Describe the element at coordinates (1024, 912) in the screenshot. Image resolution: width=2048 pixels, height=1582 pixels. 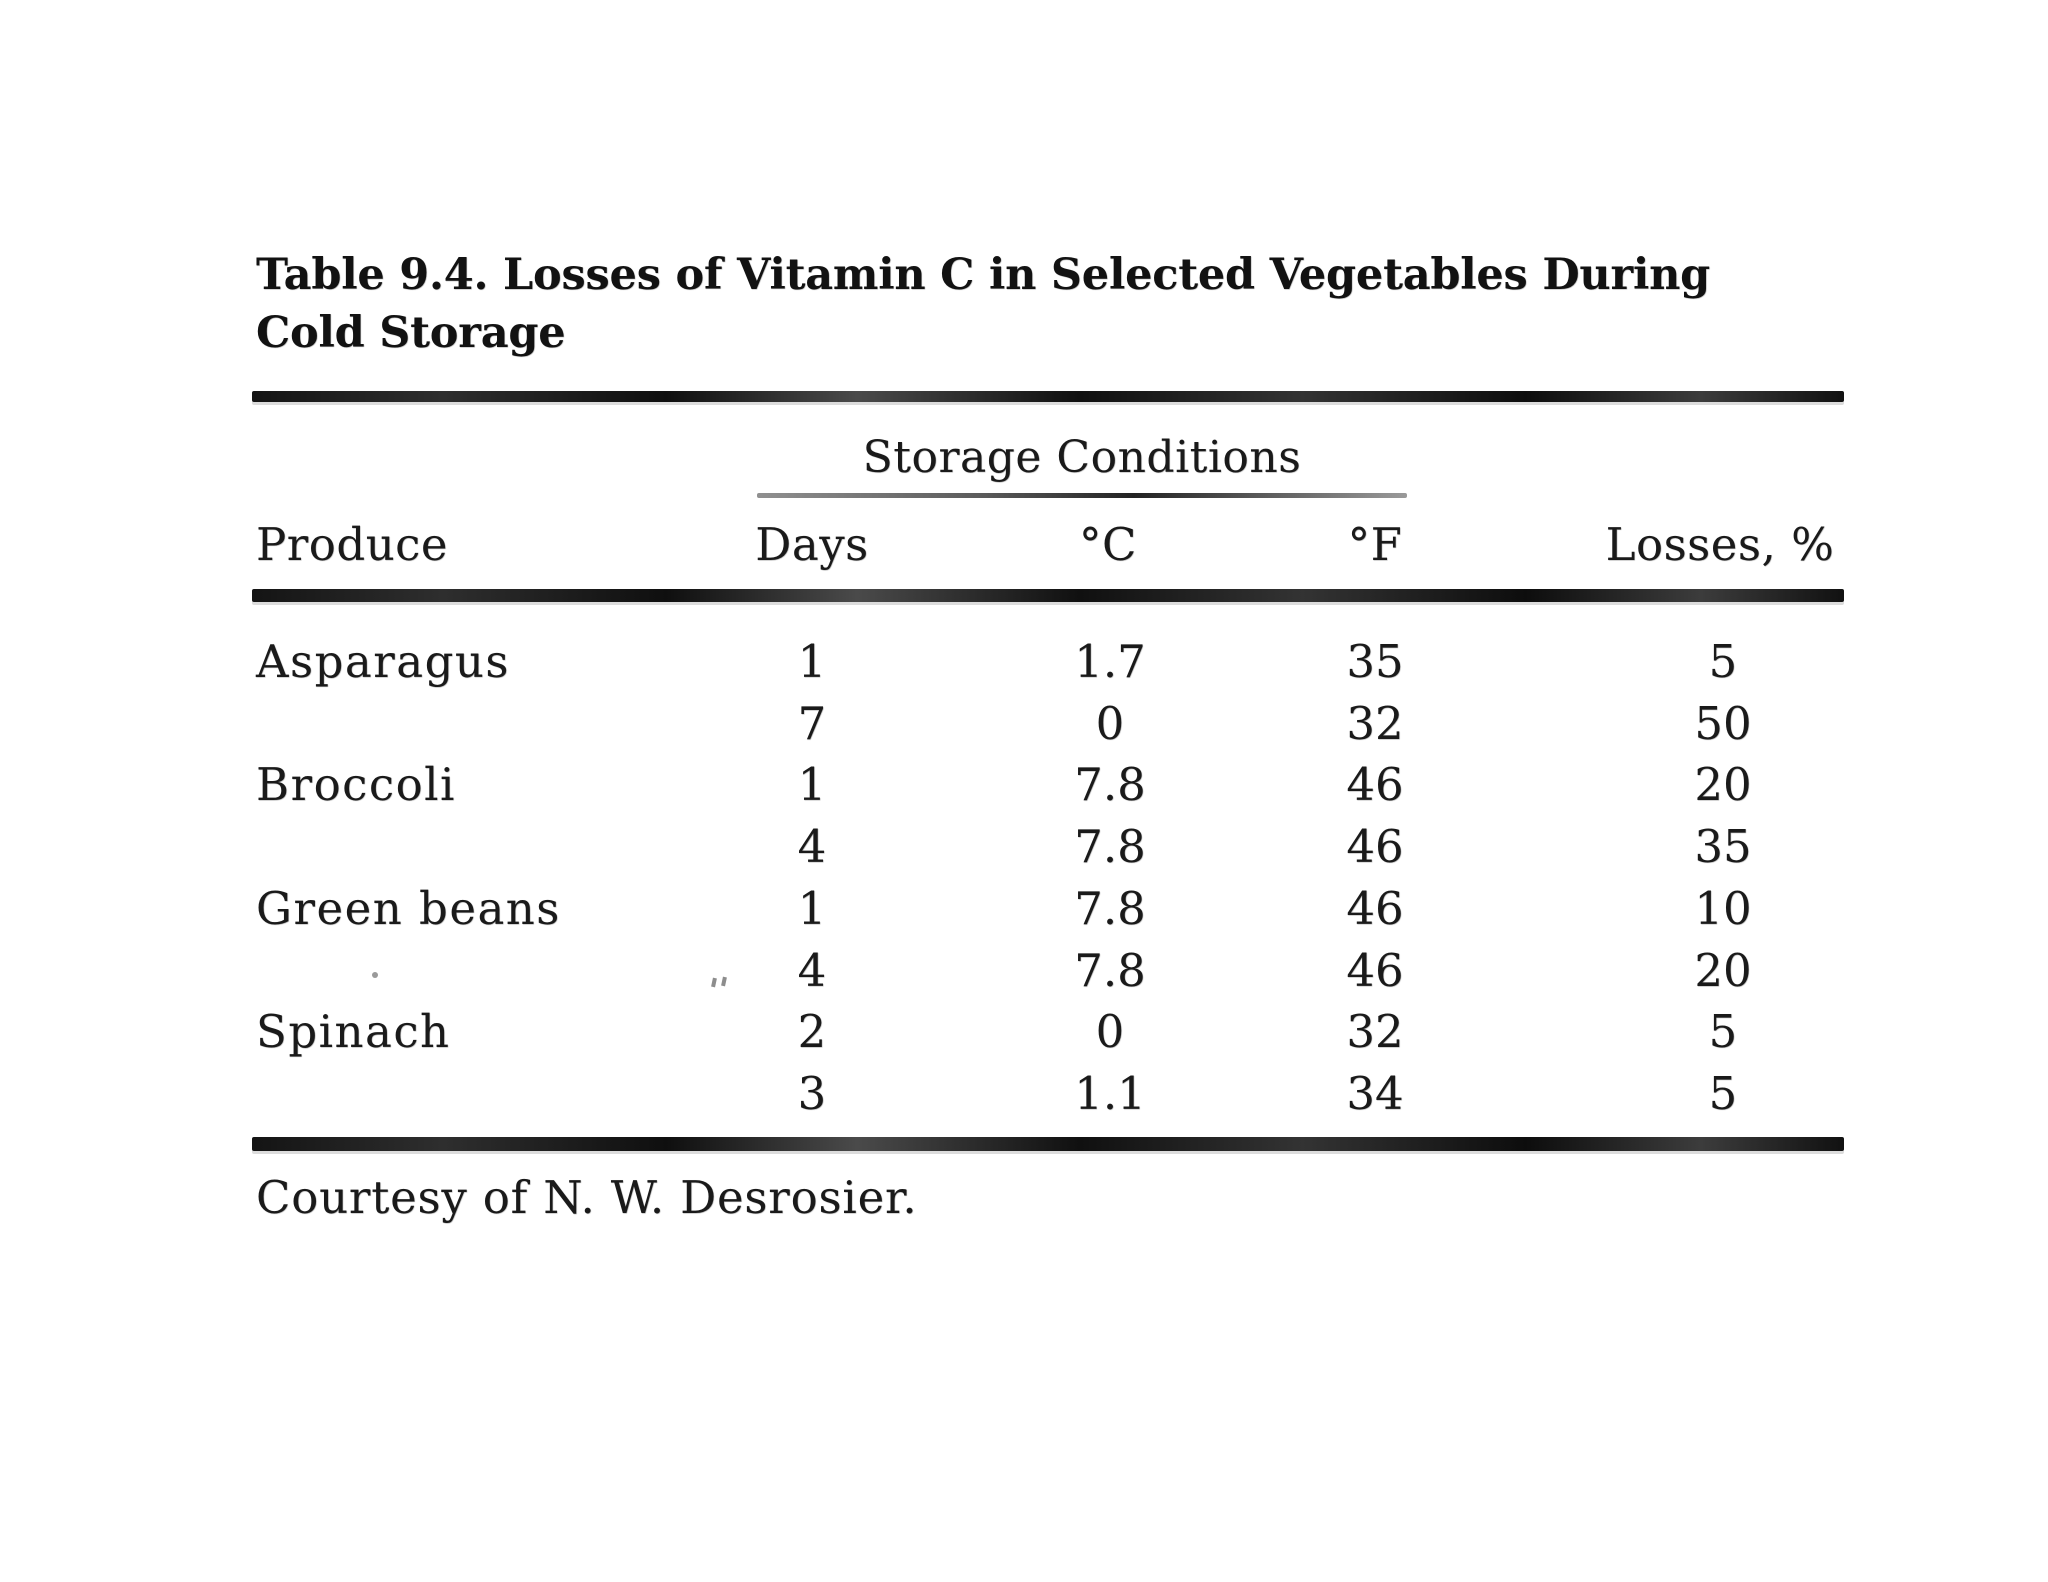
I see `table-row: Green beans 1 7.8 46 10` at that location.